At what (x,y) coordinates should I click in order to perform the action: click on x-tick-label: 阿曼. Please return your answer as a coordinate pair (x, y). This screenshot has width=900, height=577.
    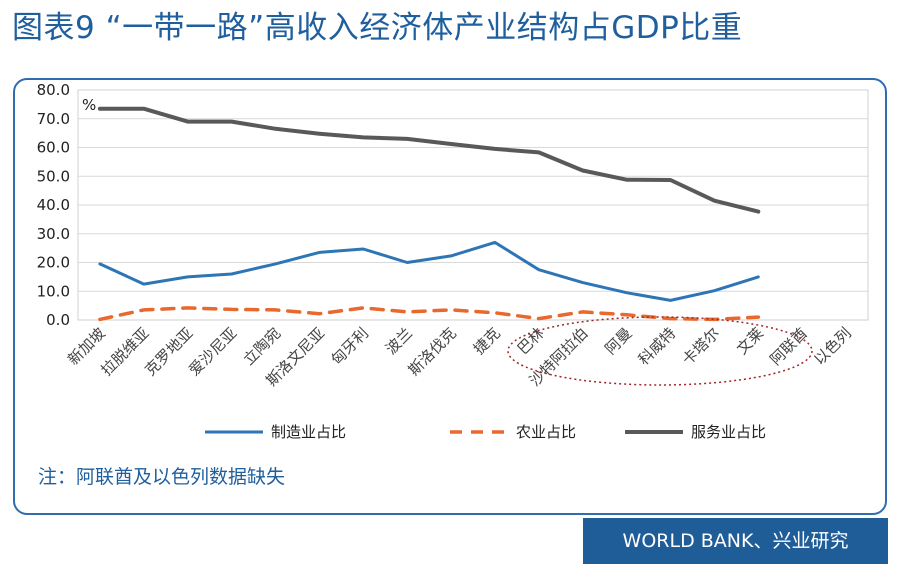
    Looking at the image, I should click on (618, 341).